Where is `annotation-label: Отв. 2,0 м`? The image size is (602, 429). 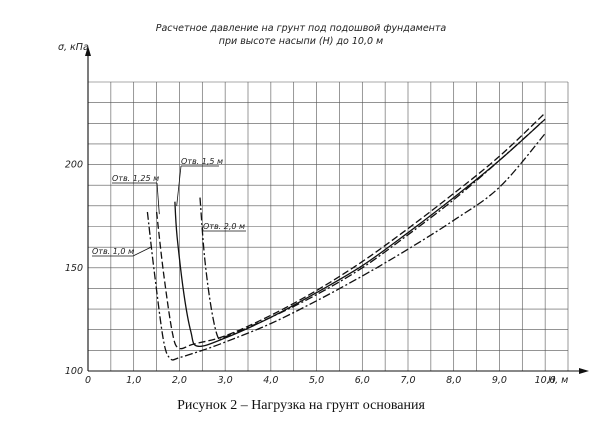 annotation-label: Отв. 2,0 м is located at coordinates (224, 226).